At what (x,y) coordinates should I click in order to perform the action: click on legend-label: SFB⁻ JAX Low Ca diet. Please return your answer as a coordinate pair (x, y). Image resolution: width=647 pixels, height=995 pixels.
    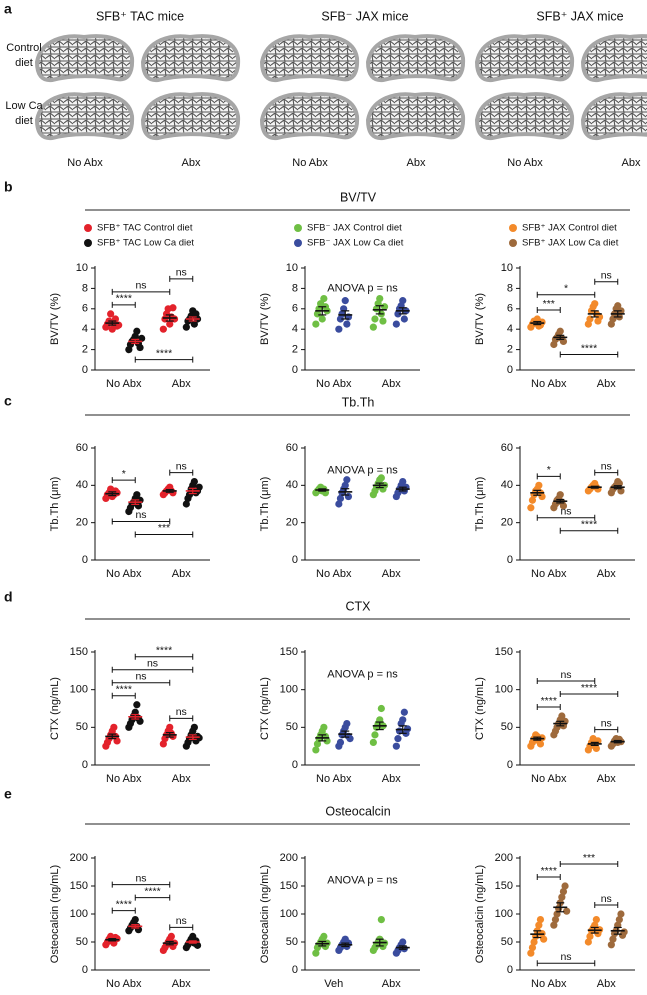
    Looking at the image, I should click on (355, 243).